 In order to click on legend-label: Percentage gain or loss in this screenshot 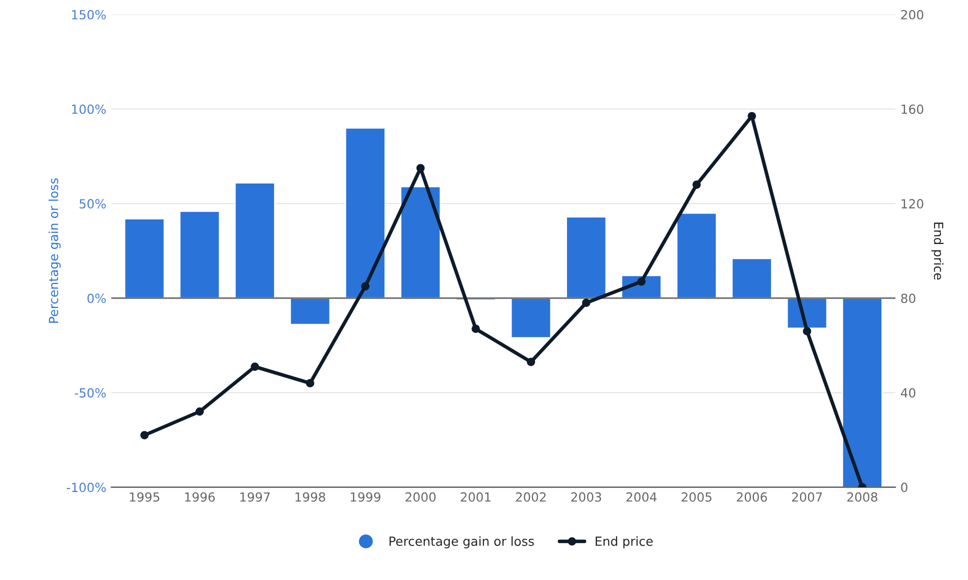, I will do `click(462, 542)`.